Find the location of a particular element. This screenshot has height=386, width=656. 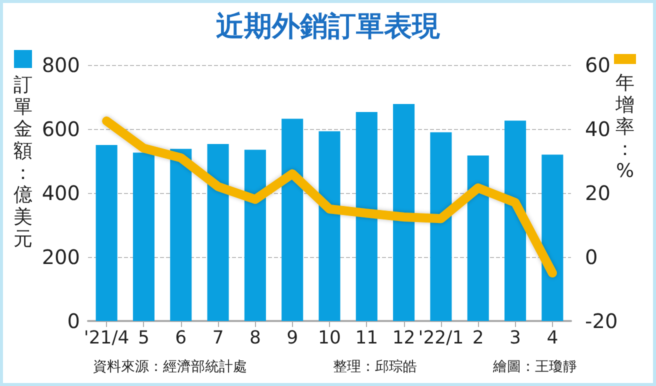

x-tick-label: 6 is located at coordinates (181, 338).